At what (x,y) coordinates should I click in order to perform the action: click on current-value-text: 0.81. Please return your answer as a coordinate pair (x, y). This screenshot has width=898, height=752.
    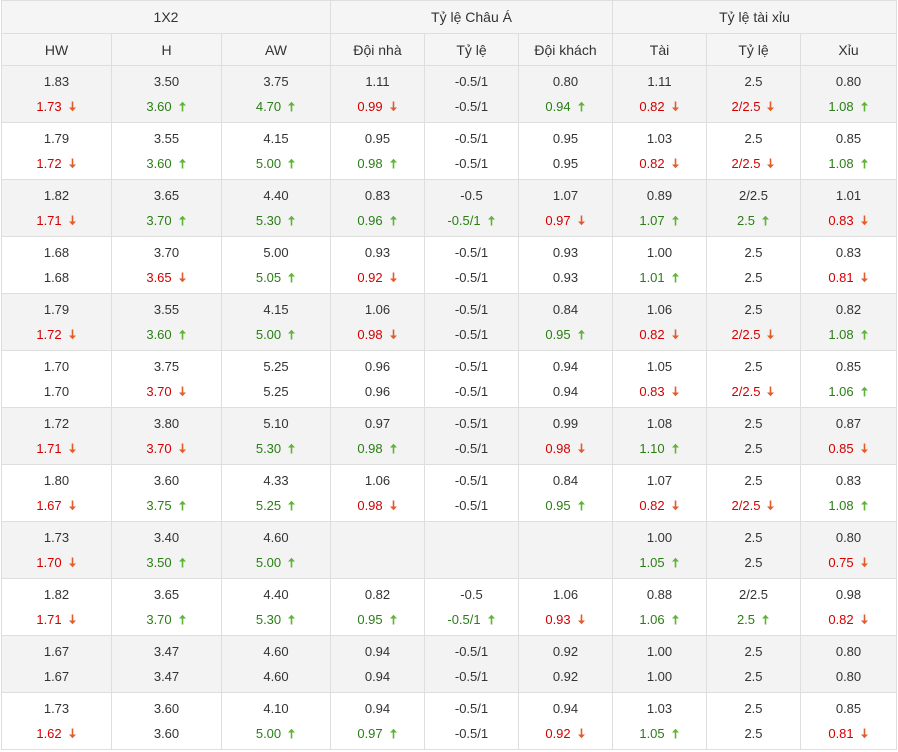
    Looking at the image, I should click on (841, 277).